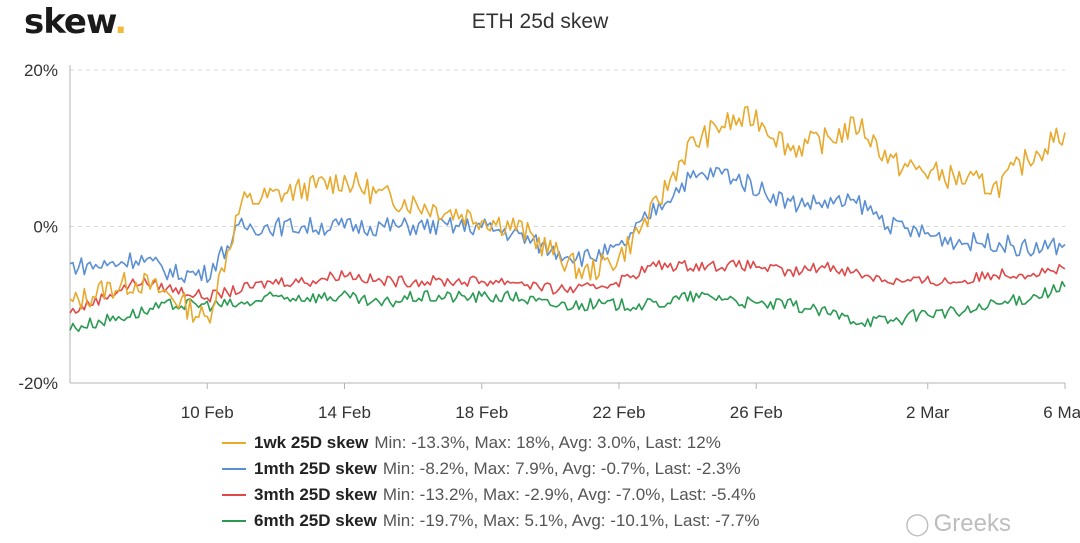  I want to click on legend-series-name: 3mth 25D skew, so click(315, 494).